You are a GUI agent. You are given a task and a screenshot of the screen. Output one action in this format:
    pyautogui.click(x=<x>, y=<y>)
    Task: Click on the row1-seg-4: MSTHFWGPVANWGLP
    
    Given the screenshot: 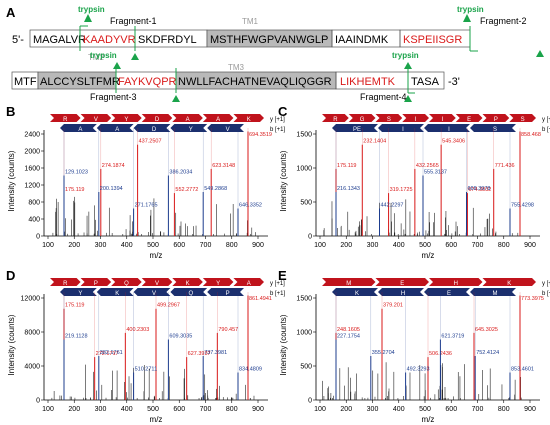 What is the action you would take?
    pyautogui.click(x=269, y=40)
    